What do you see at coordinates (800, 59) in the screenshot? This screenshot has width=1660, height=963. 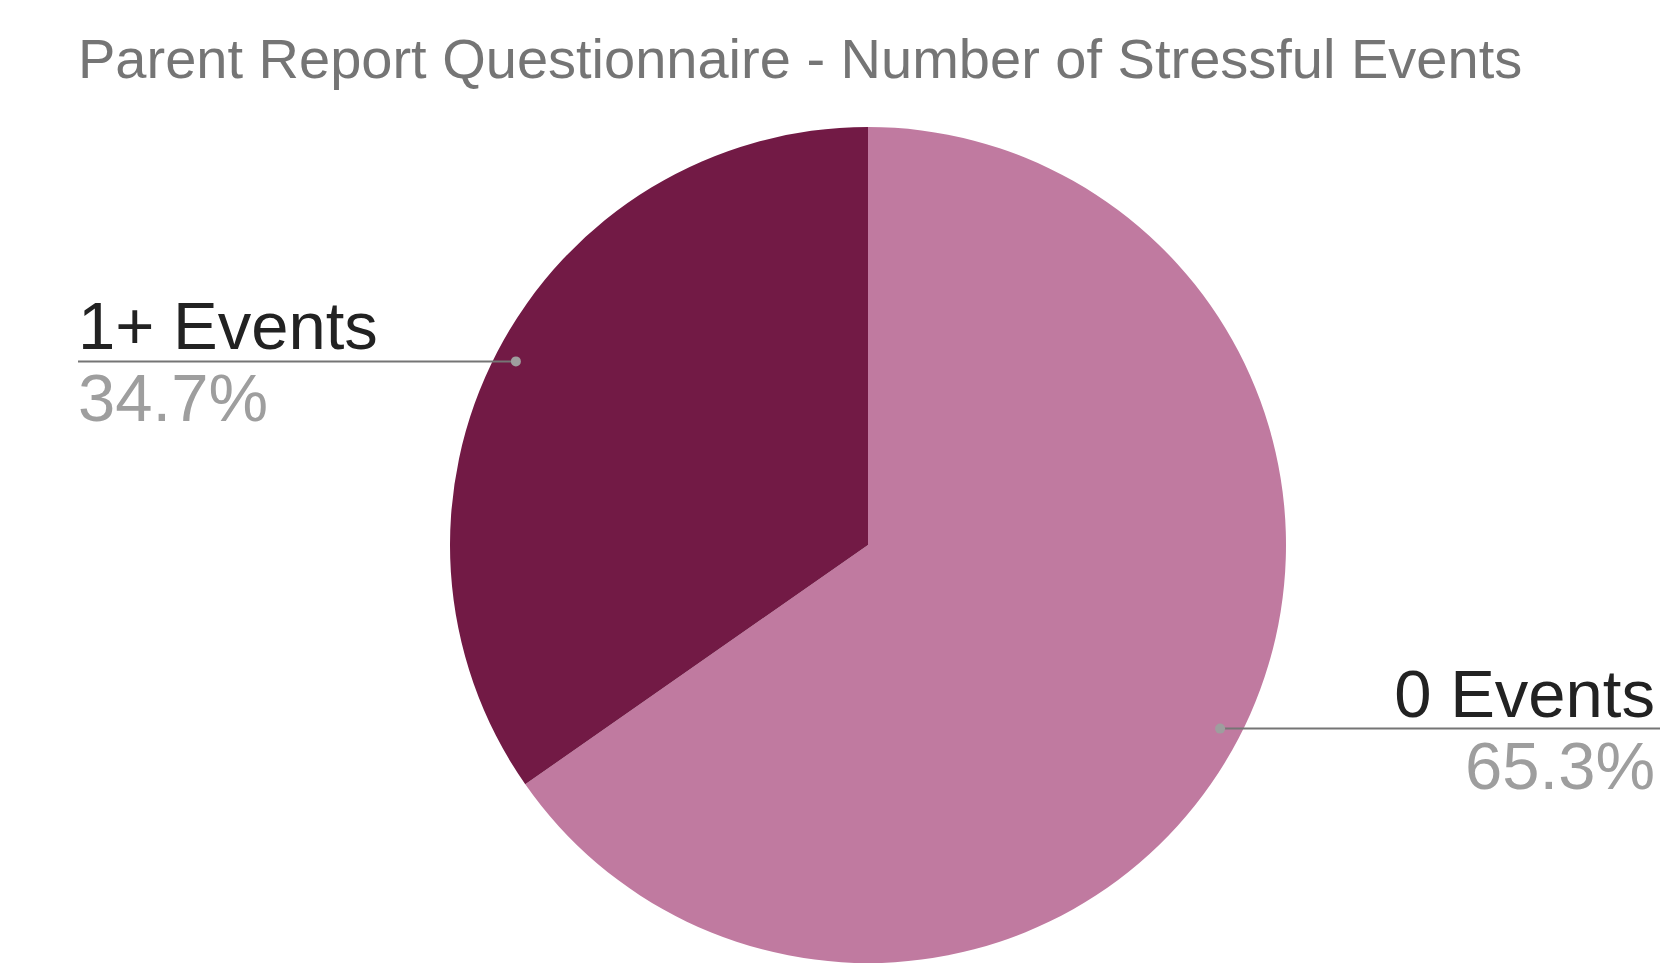 I see `chart-title: Parent Report Questionnaire - Number of Stressful Events` at bounding box center [800, 59].